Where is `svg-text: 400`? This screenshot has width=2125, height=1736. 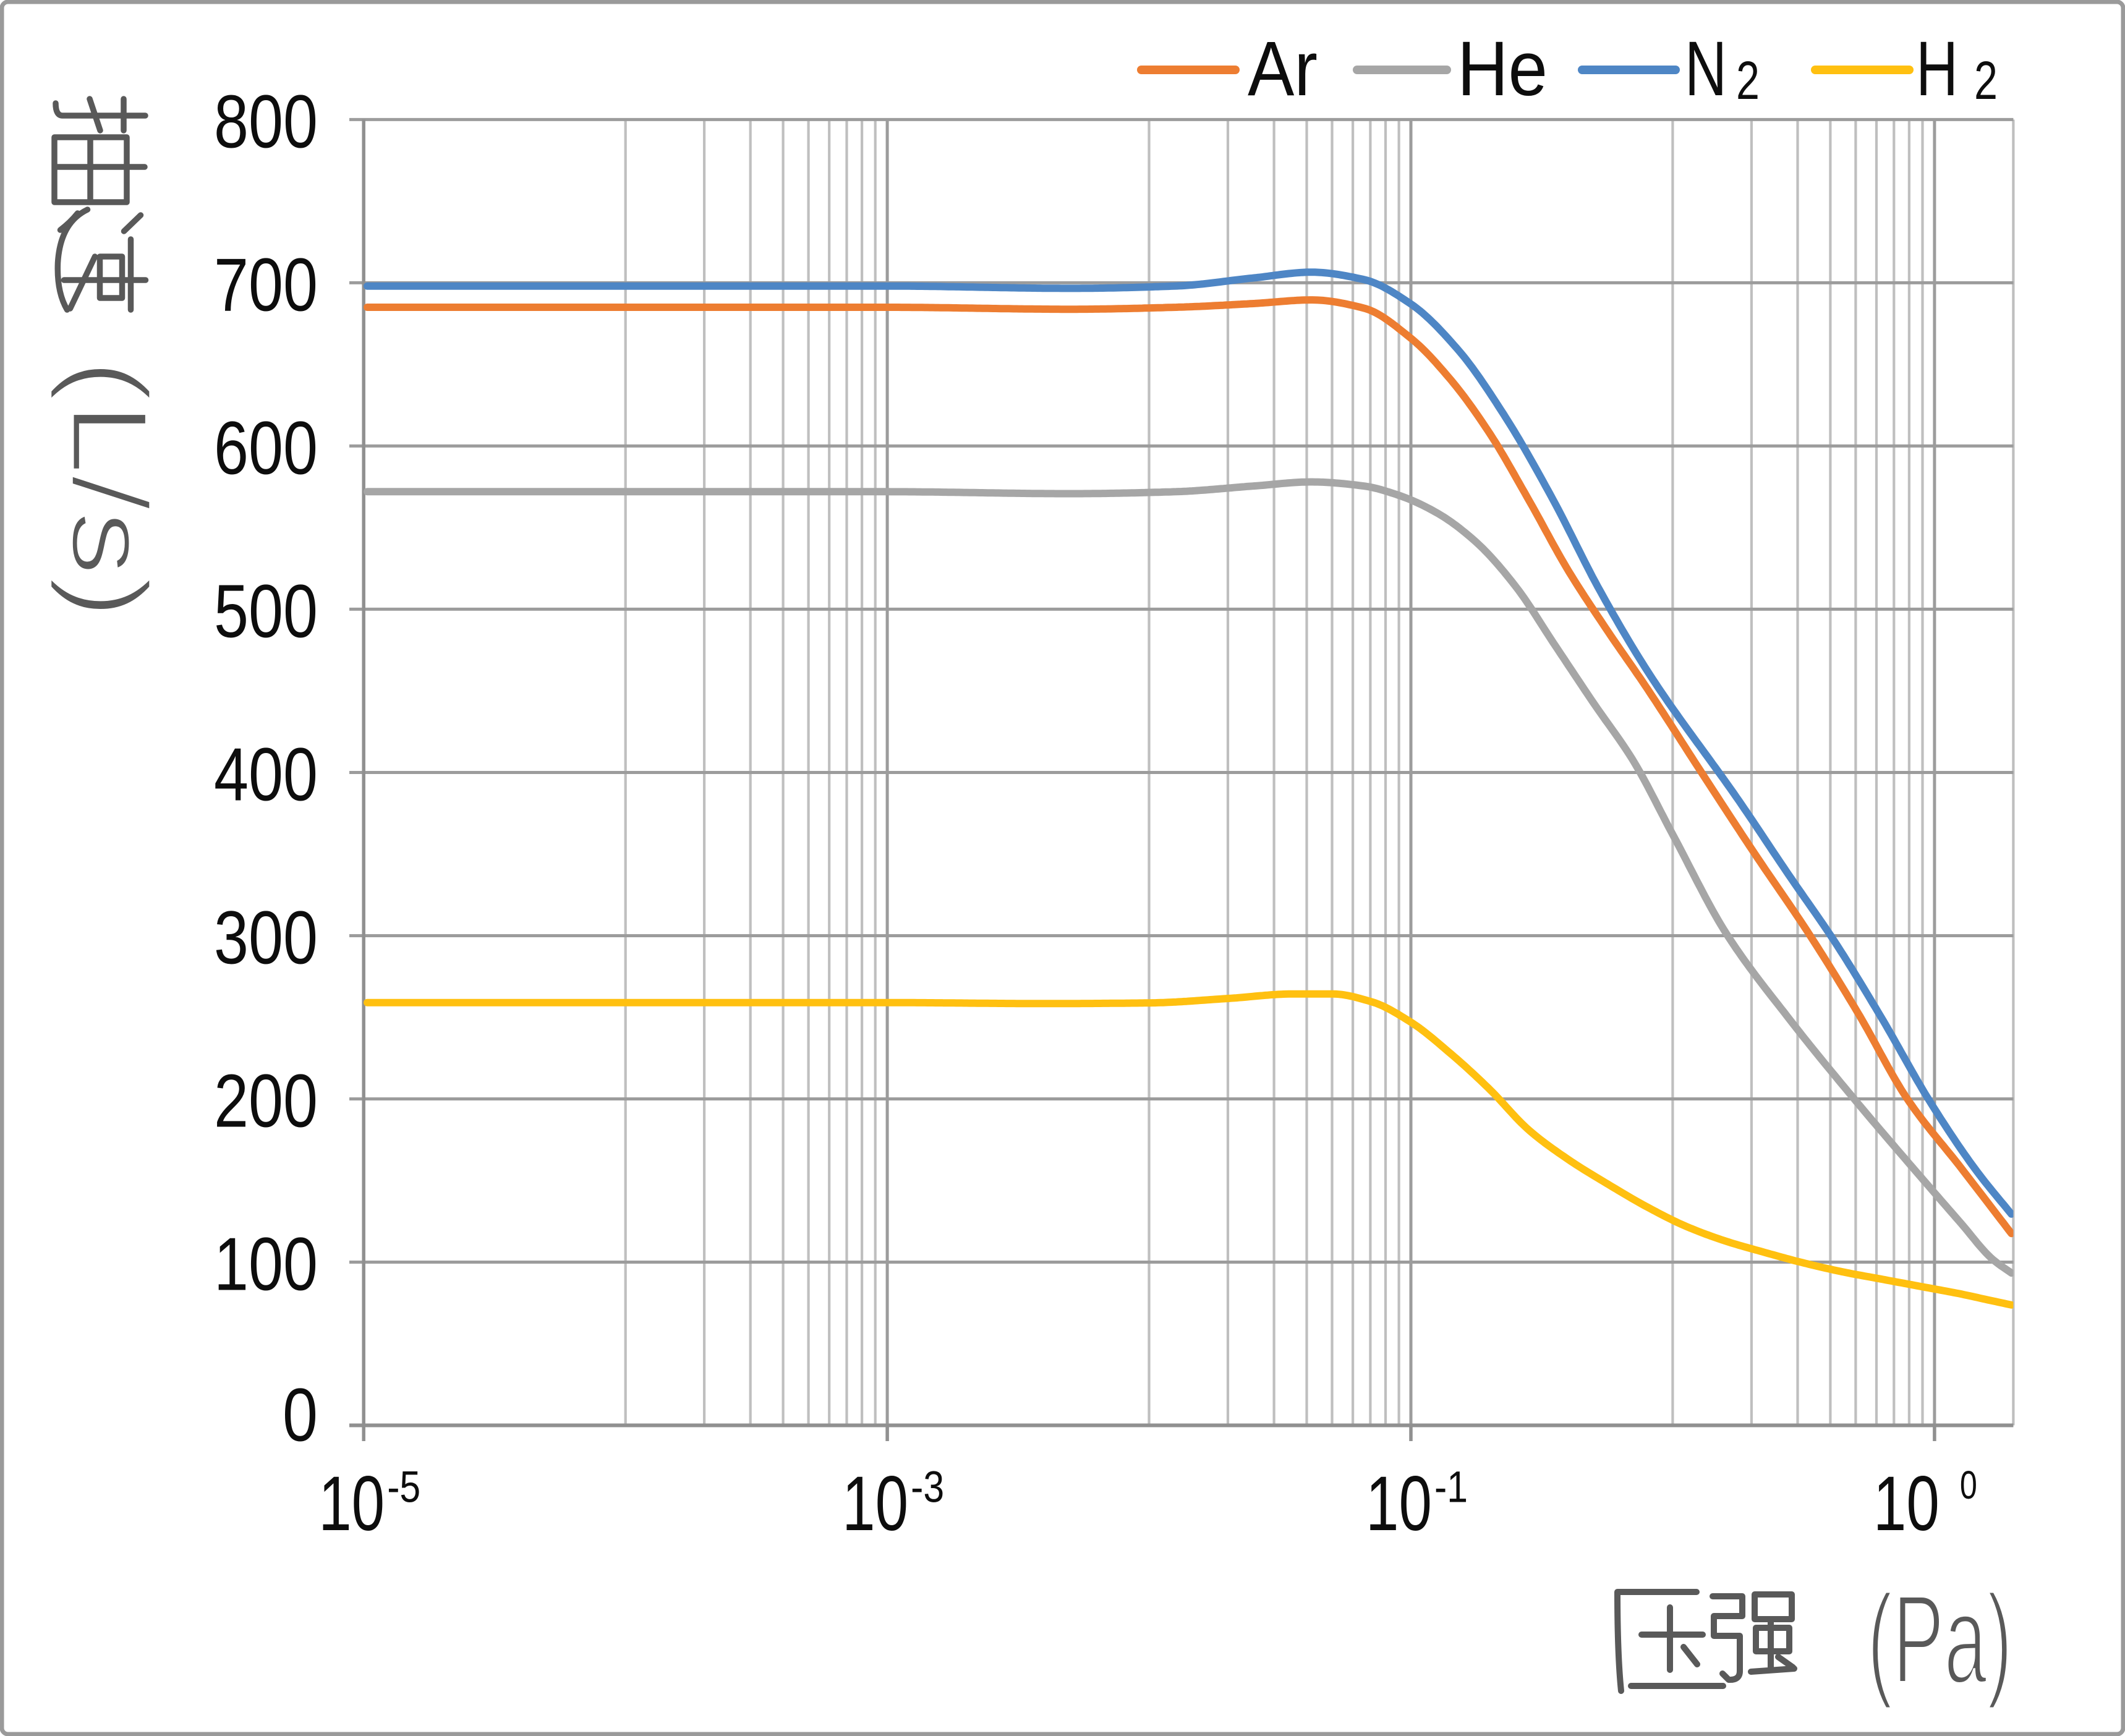 svg-text: 400 is located at coordinates (266, 775).